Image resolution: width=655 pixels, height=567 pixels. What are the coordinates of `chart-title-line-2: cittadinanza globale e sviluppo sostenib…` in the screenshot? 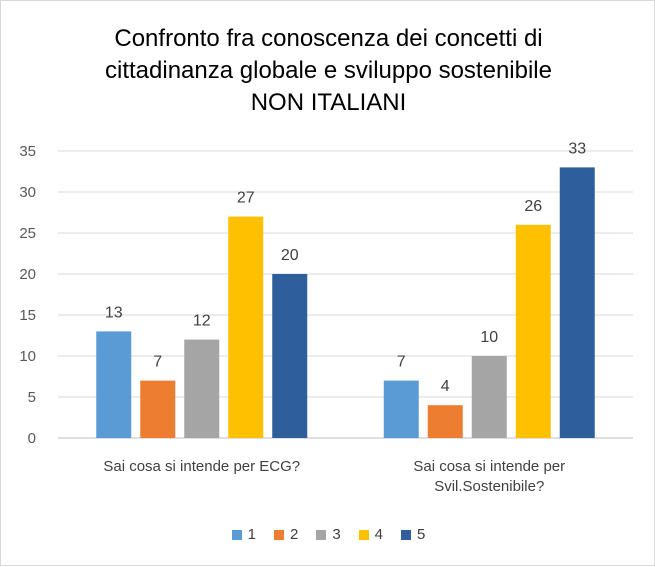 It's located at (328, 70).